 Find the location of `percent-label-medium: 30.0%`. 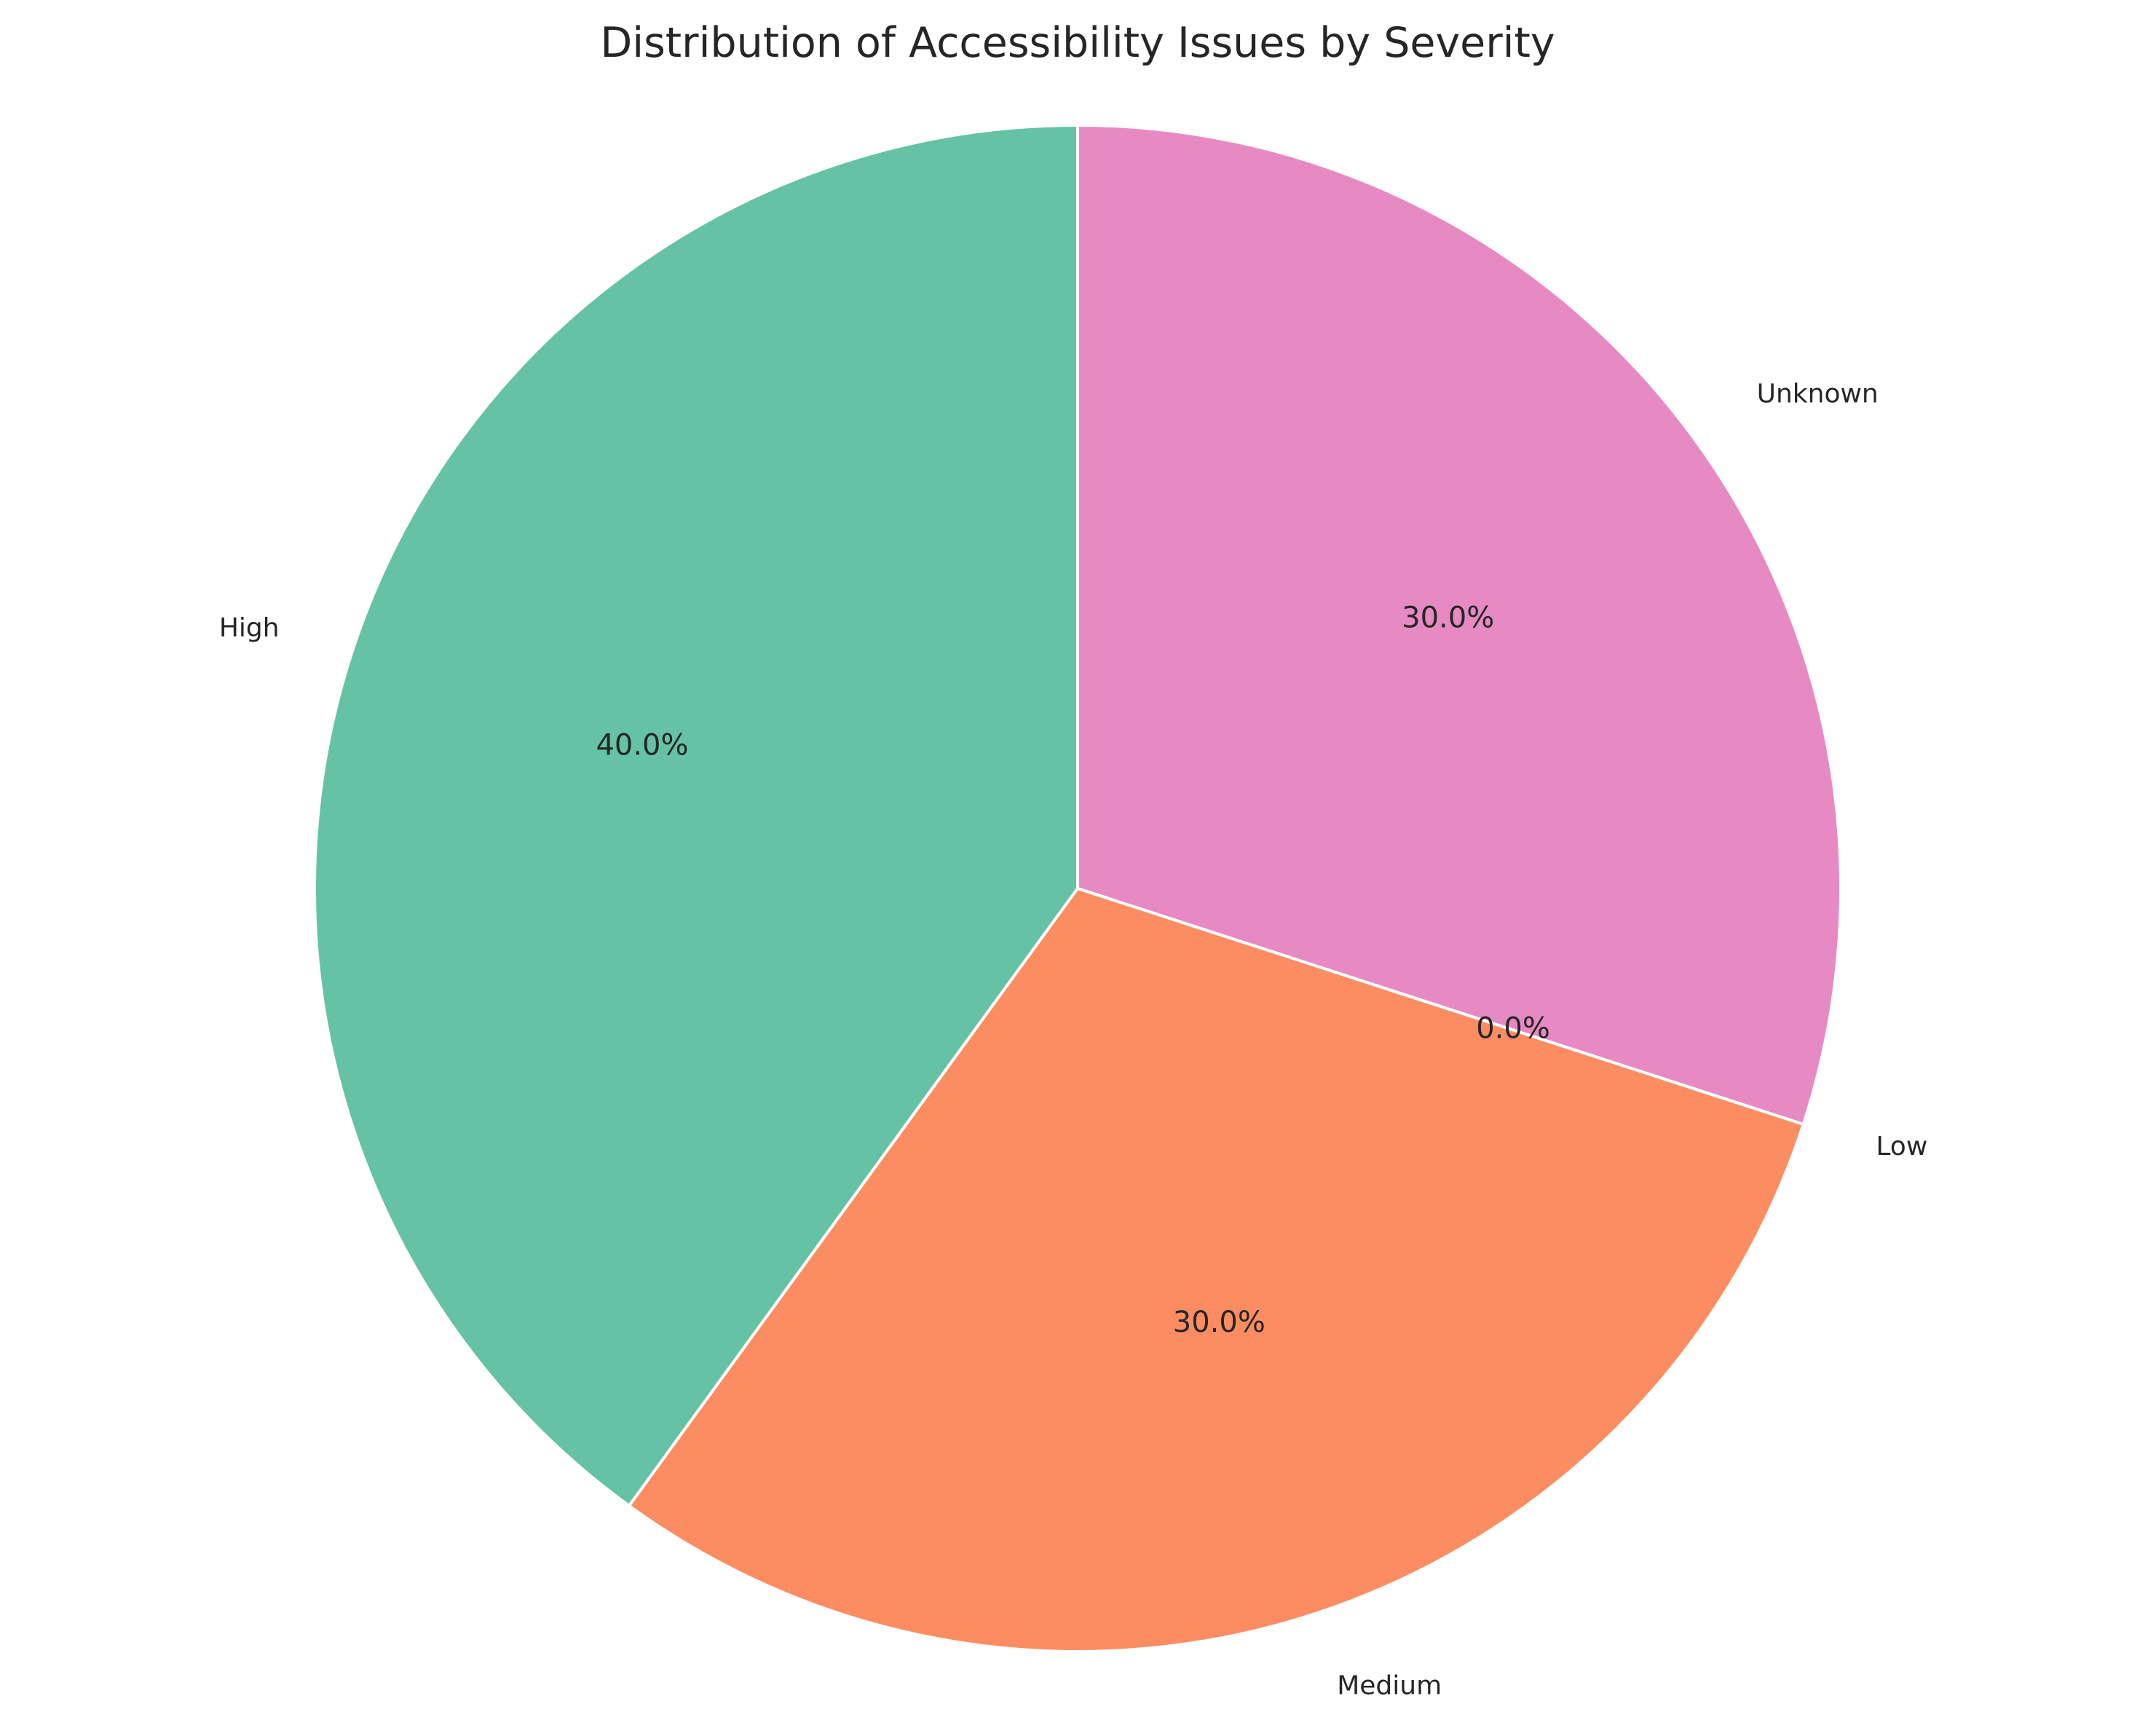

percent-label-medium: 30.0% is located at coordinates (1219, 1322).